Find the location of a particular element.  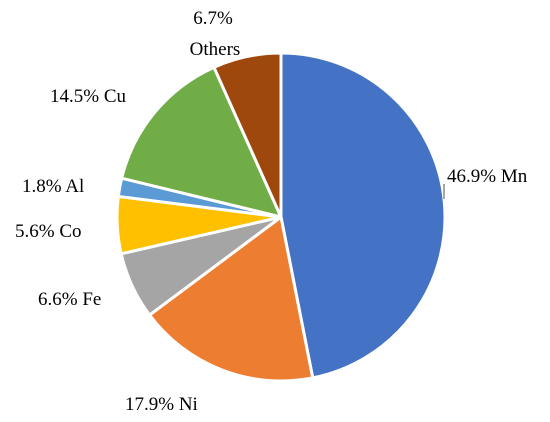

slice-label: 1.8% Al is located at coordinates (53, 186).